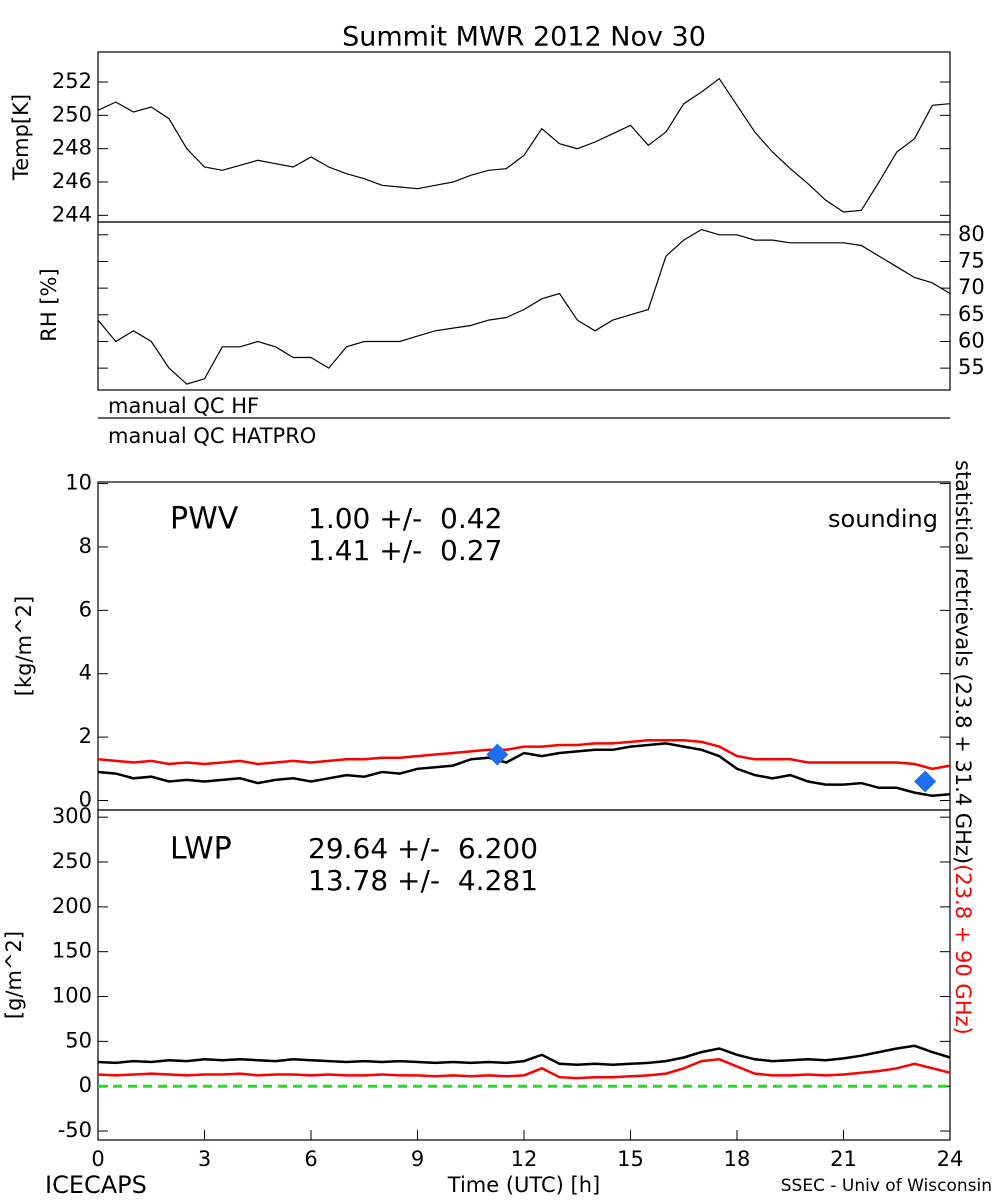 The image size is (1000, 1200). Describe the element at coordinates (72, 181) in the screenshot. I see `y-tick-label: 246` at that location.